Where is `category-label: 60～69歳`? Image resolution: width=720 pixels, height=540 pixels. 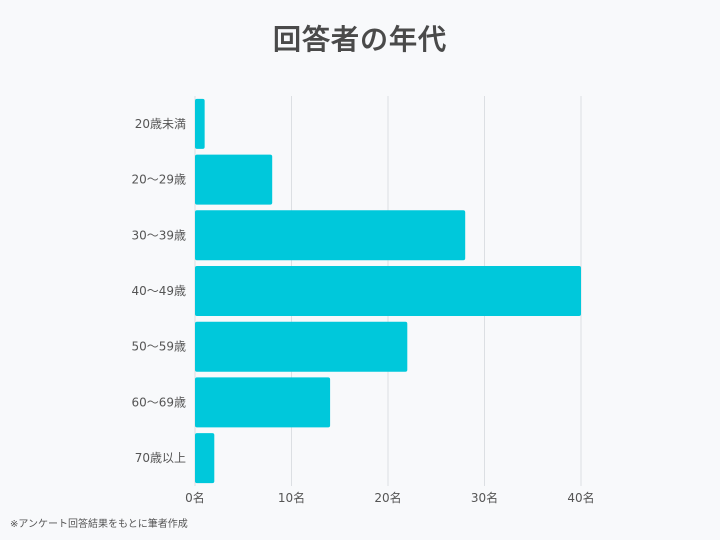
category-label: 60～69歳 is located at coordinates (158, 402).